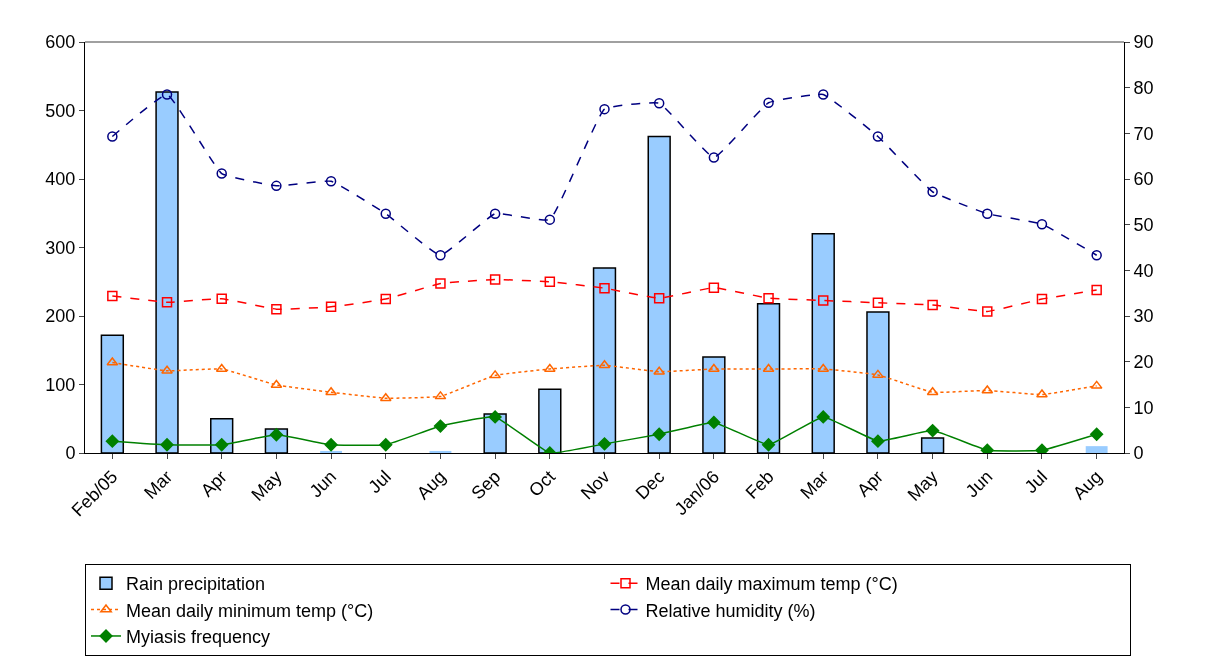 The image size is (1209, 668). What do you see at coordinates (1143, 316) in the screenshot?
I see `y2-tick-label: 30` at bounding box center [1143, 316].